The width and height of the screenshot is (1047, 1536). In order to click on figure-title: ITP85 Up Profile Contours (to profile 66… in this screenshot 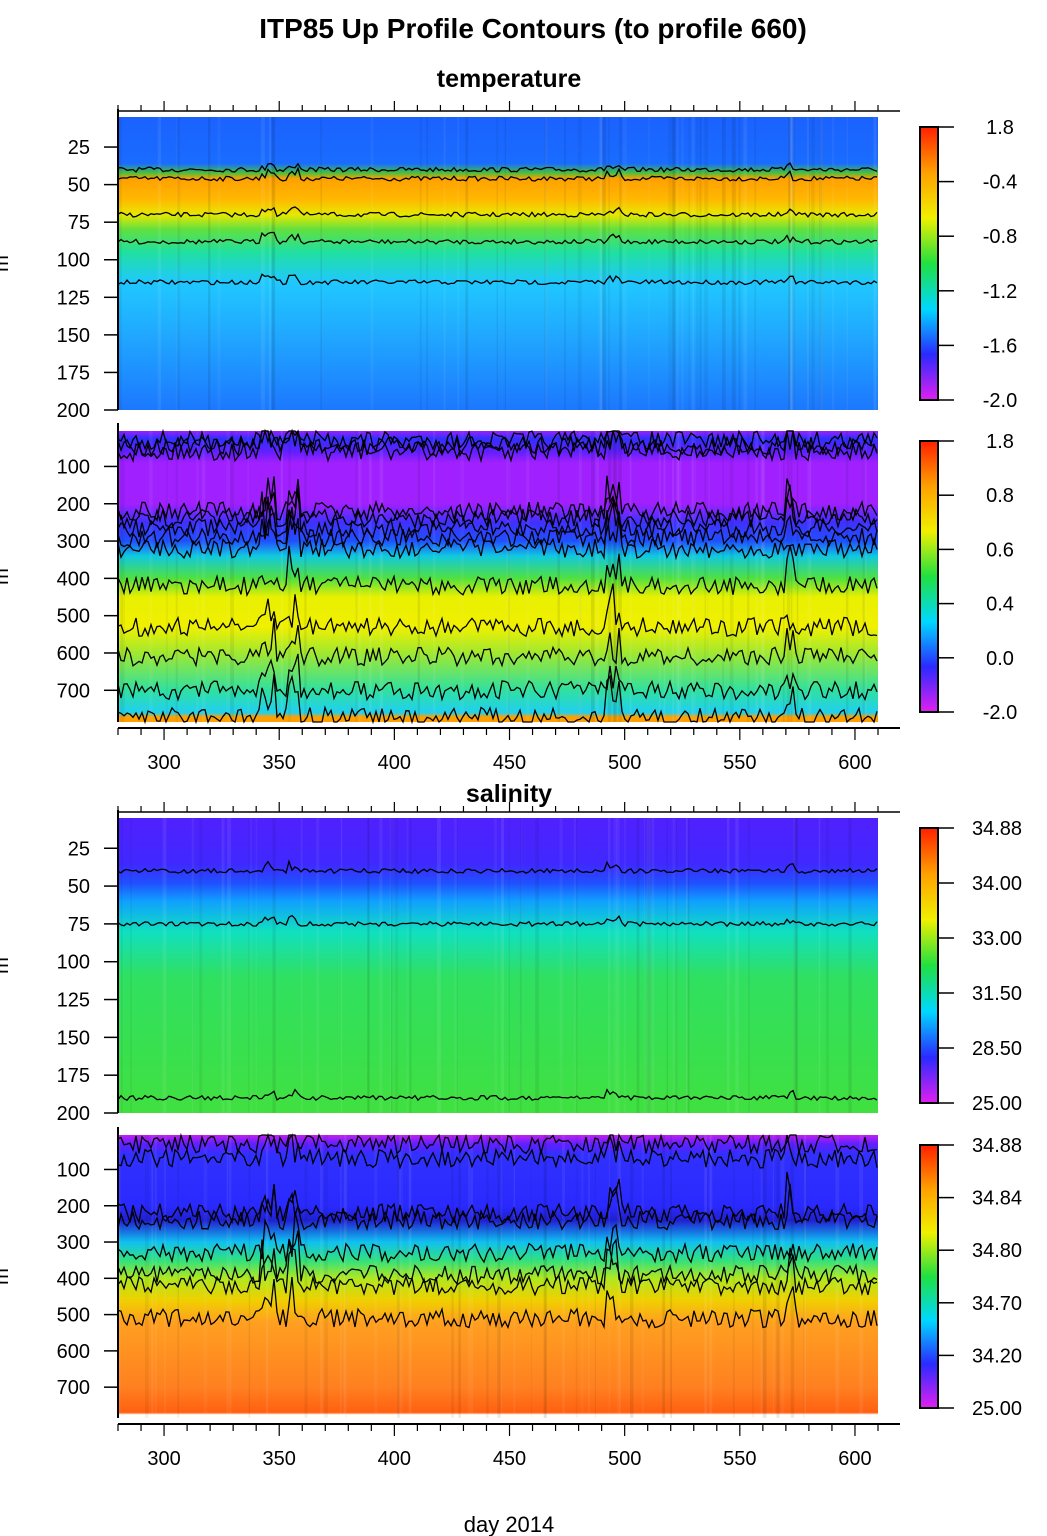, I will do `click(533, 28)`.